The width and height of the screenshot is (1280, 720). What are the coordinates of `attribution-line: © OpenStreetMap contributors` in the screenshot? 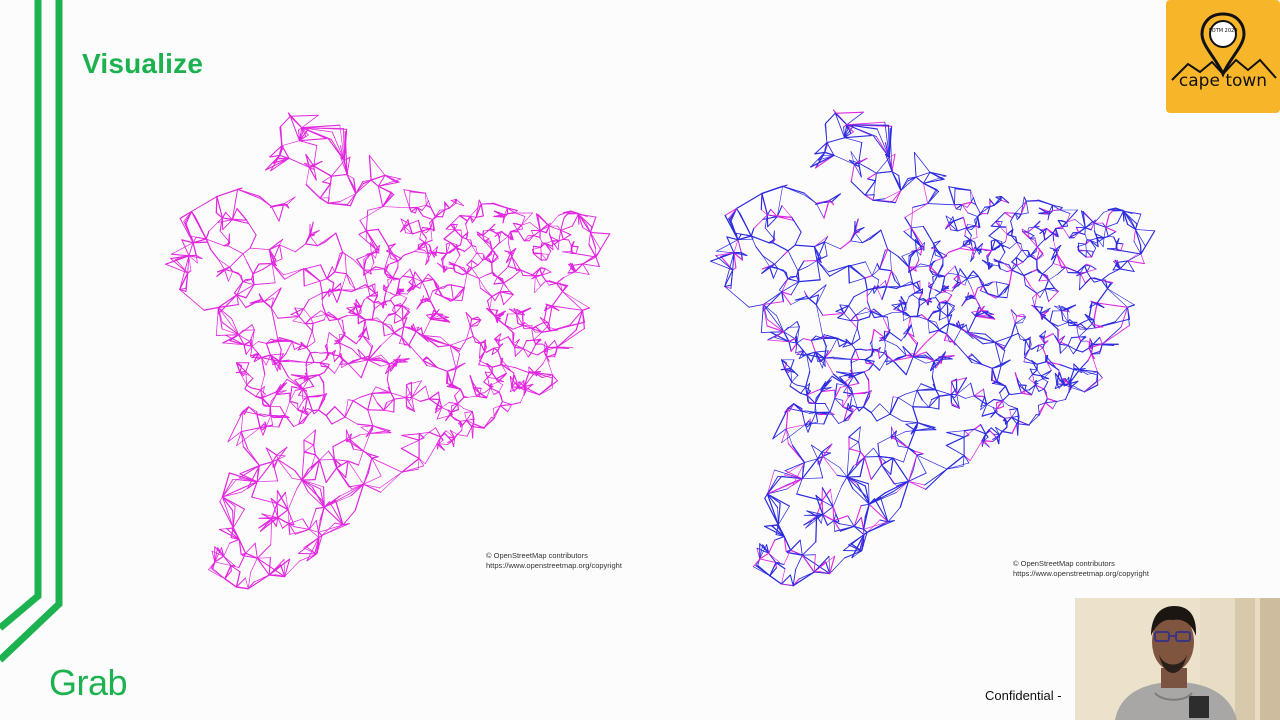 It's located at (537, 555).